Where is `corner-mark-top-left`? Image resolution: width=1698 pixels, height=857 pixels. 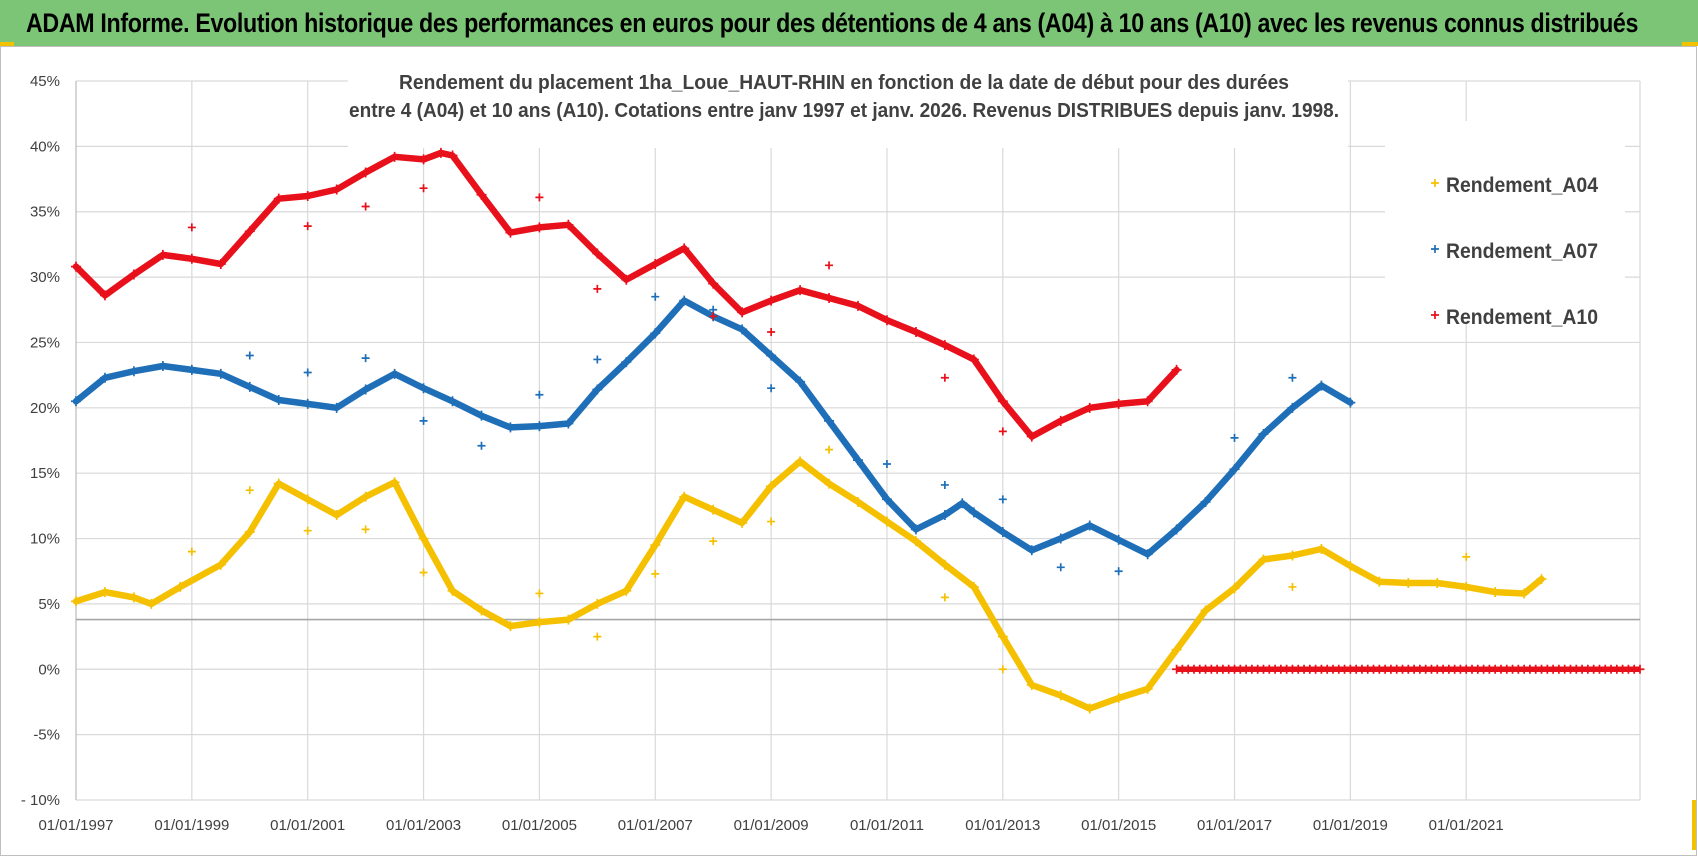 corner-mark-top-left is located at coordinates (7, 44).